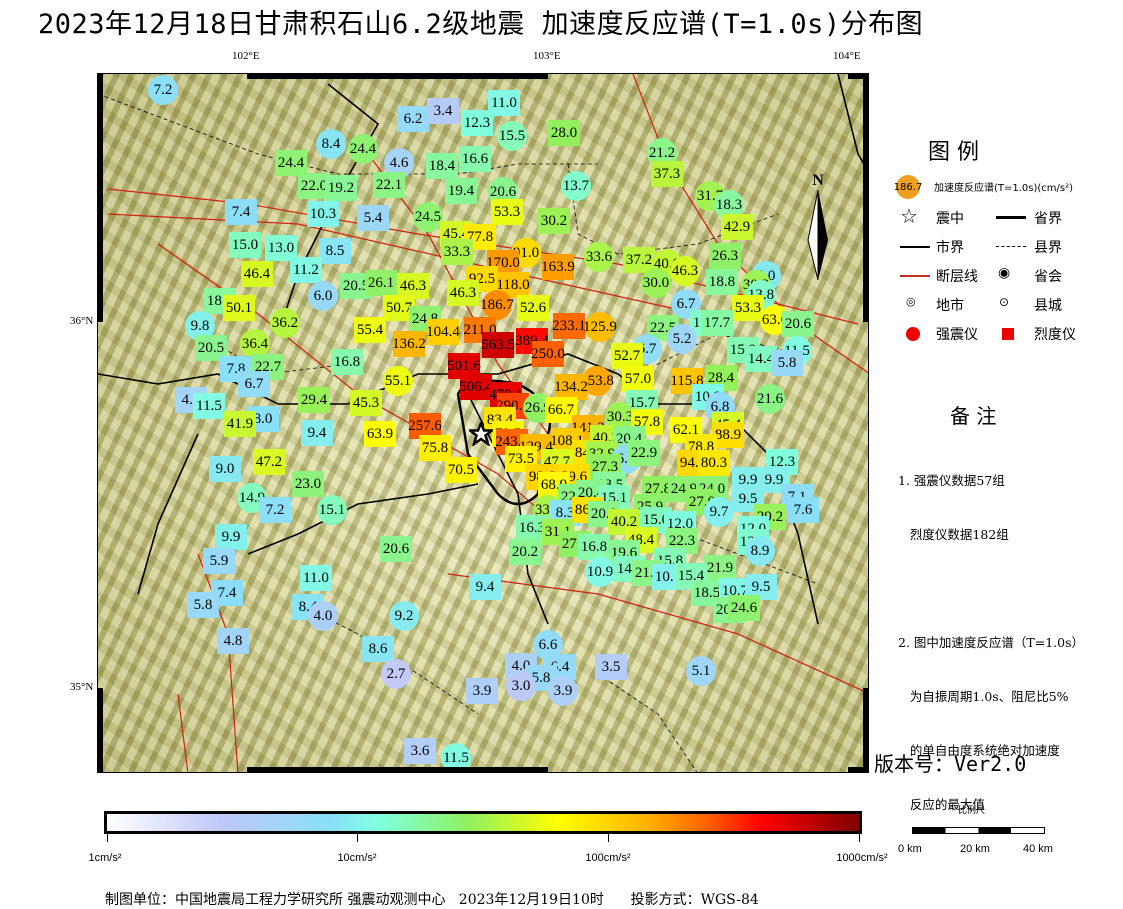 The height and width of the screenshot is (909, 1123). What do you see at coordinates (398, 381) in the screenshot?
I see `strong-motion-station: 55.1` at bounding box center [398, 381].